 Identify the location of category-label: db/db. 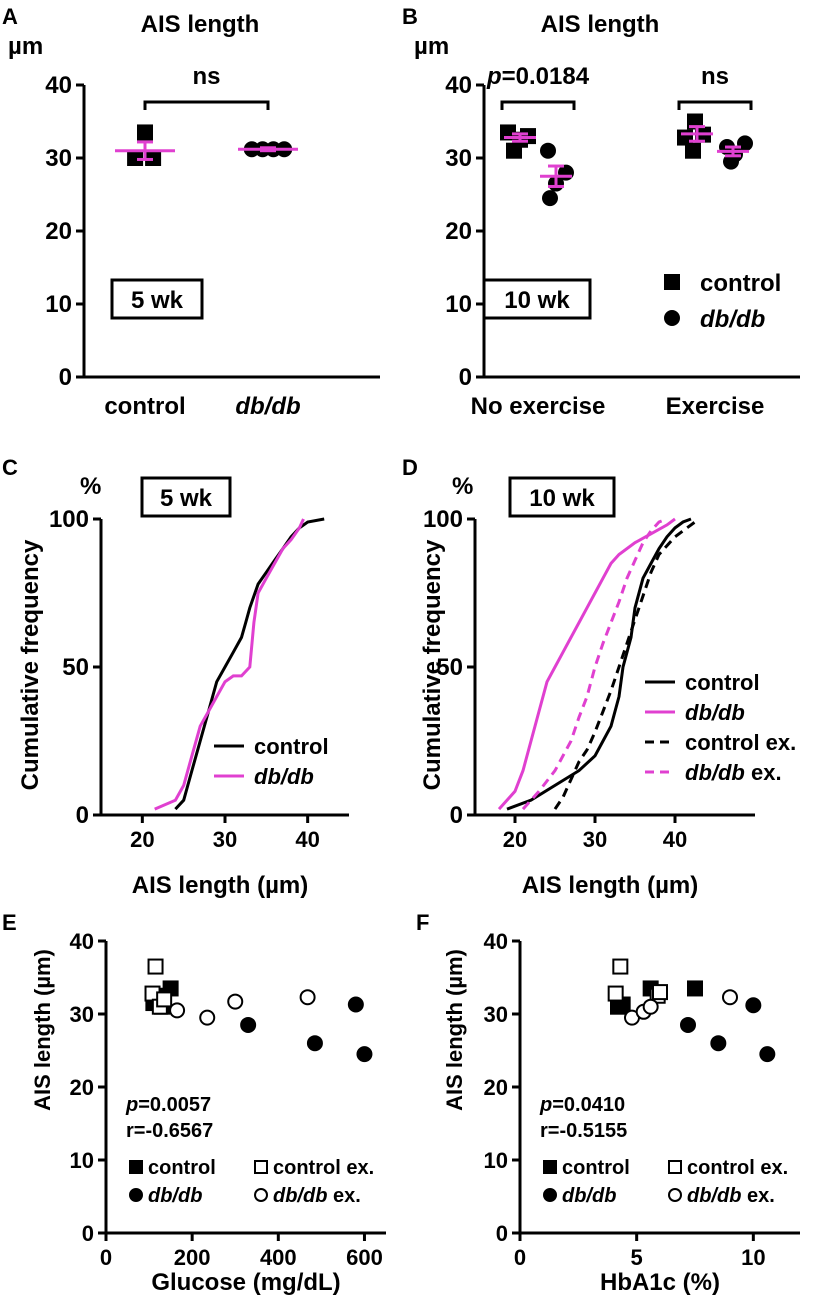
(267, 406).